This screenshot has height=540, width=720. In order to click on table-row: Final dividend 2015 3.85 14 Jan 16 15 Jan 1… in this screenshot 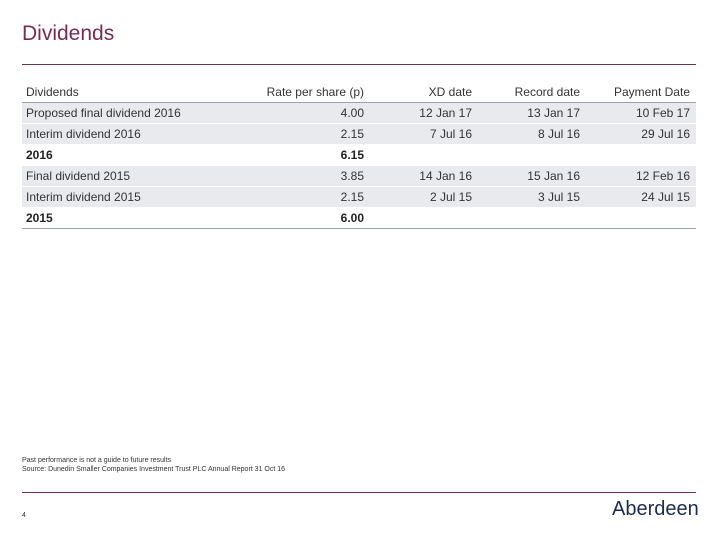, I will do `click(359, 176)`.